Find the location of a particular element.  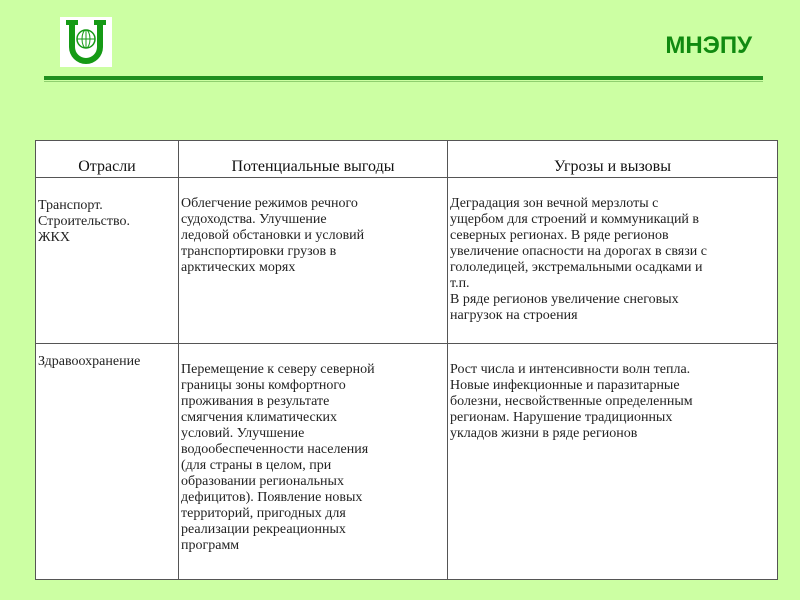

university-logo-icon is located at coordinates (86, 42).